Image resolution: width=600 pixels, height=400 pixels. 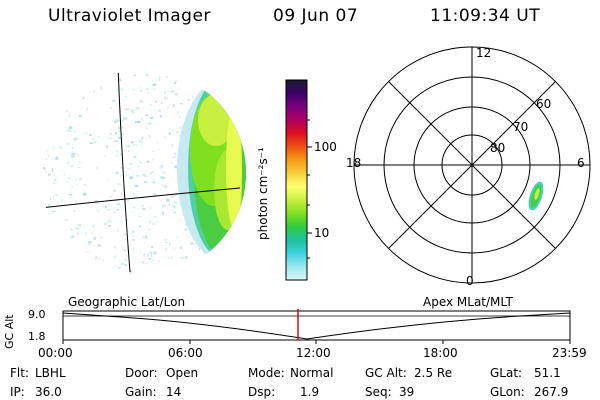 I want to click on ytick-top: 9.0, so click(x=37, y=314).